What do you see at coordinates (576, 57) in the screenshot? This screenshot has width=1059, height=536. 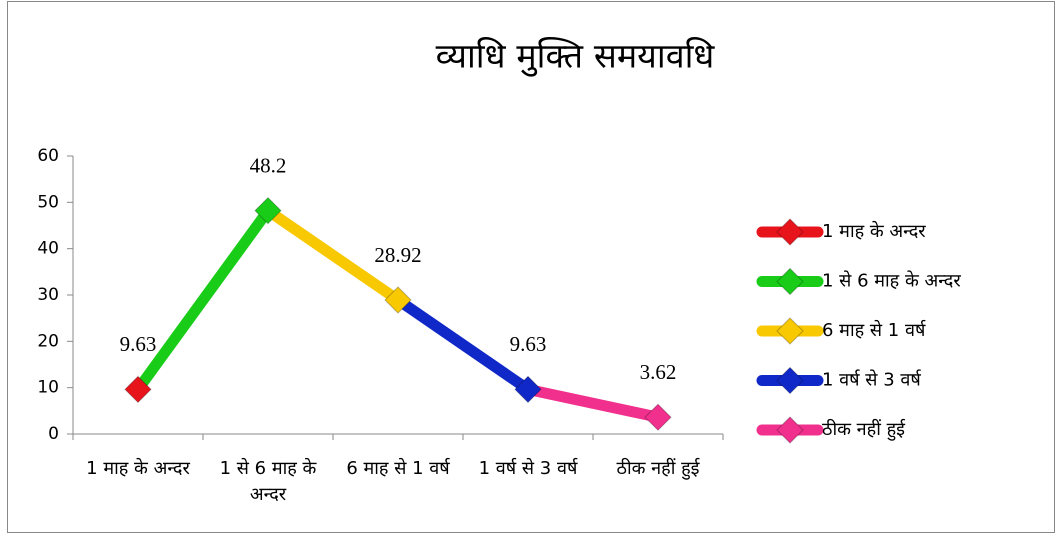 I see `chart-title: व्याधि मुक्ति समयावधि` at bounding box center [576, 57].